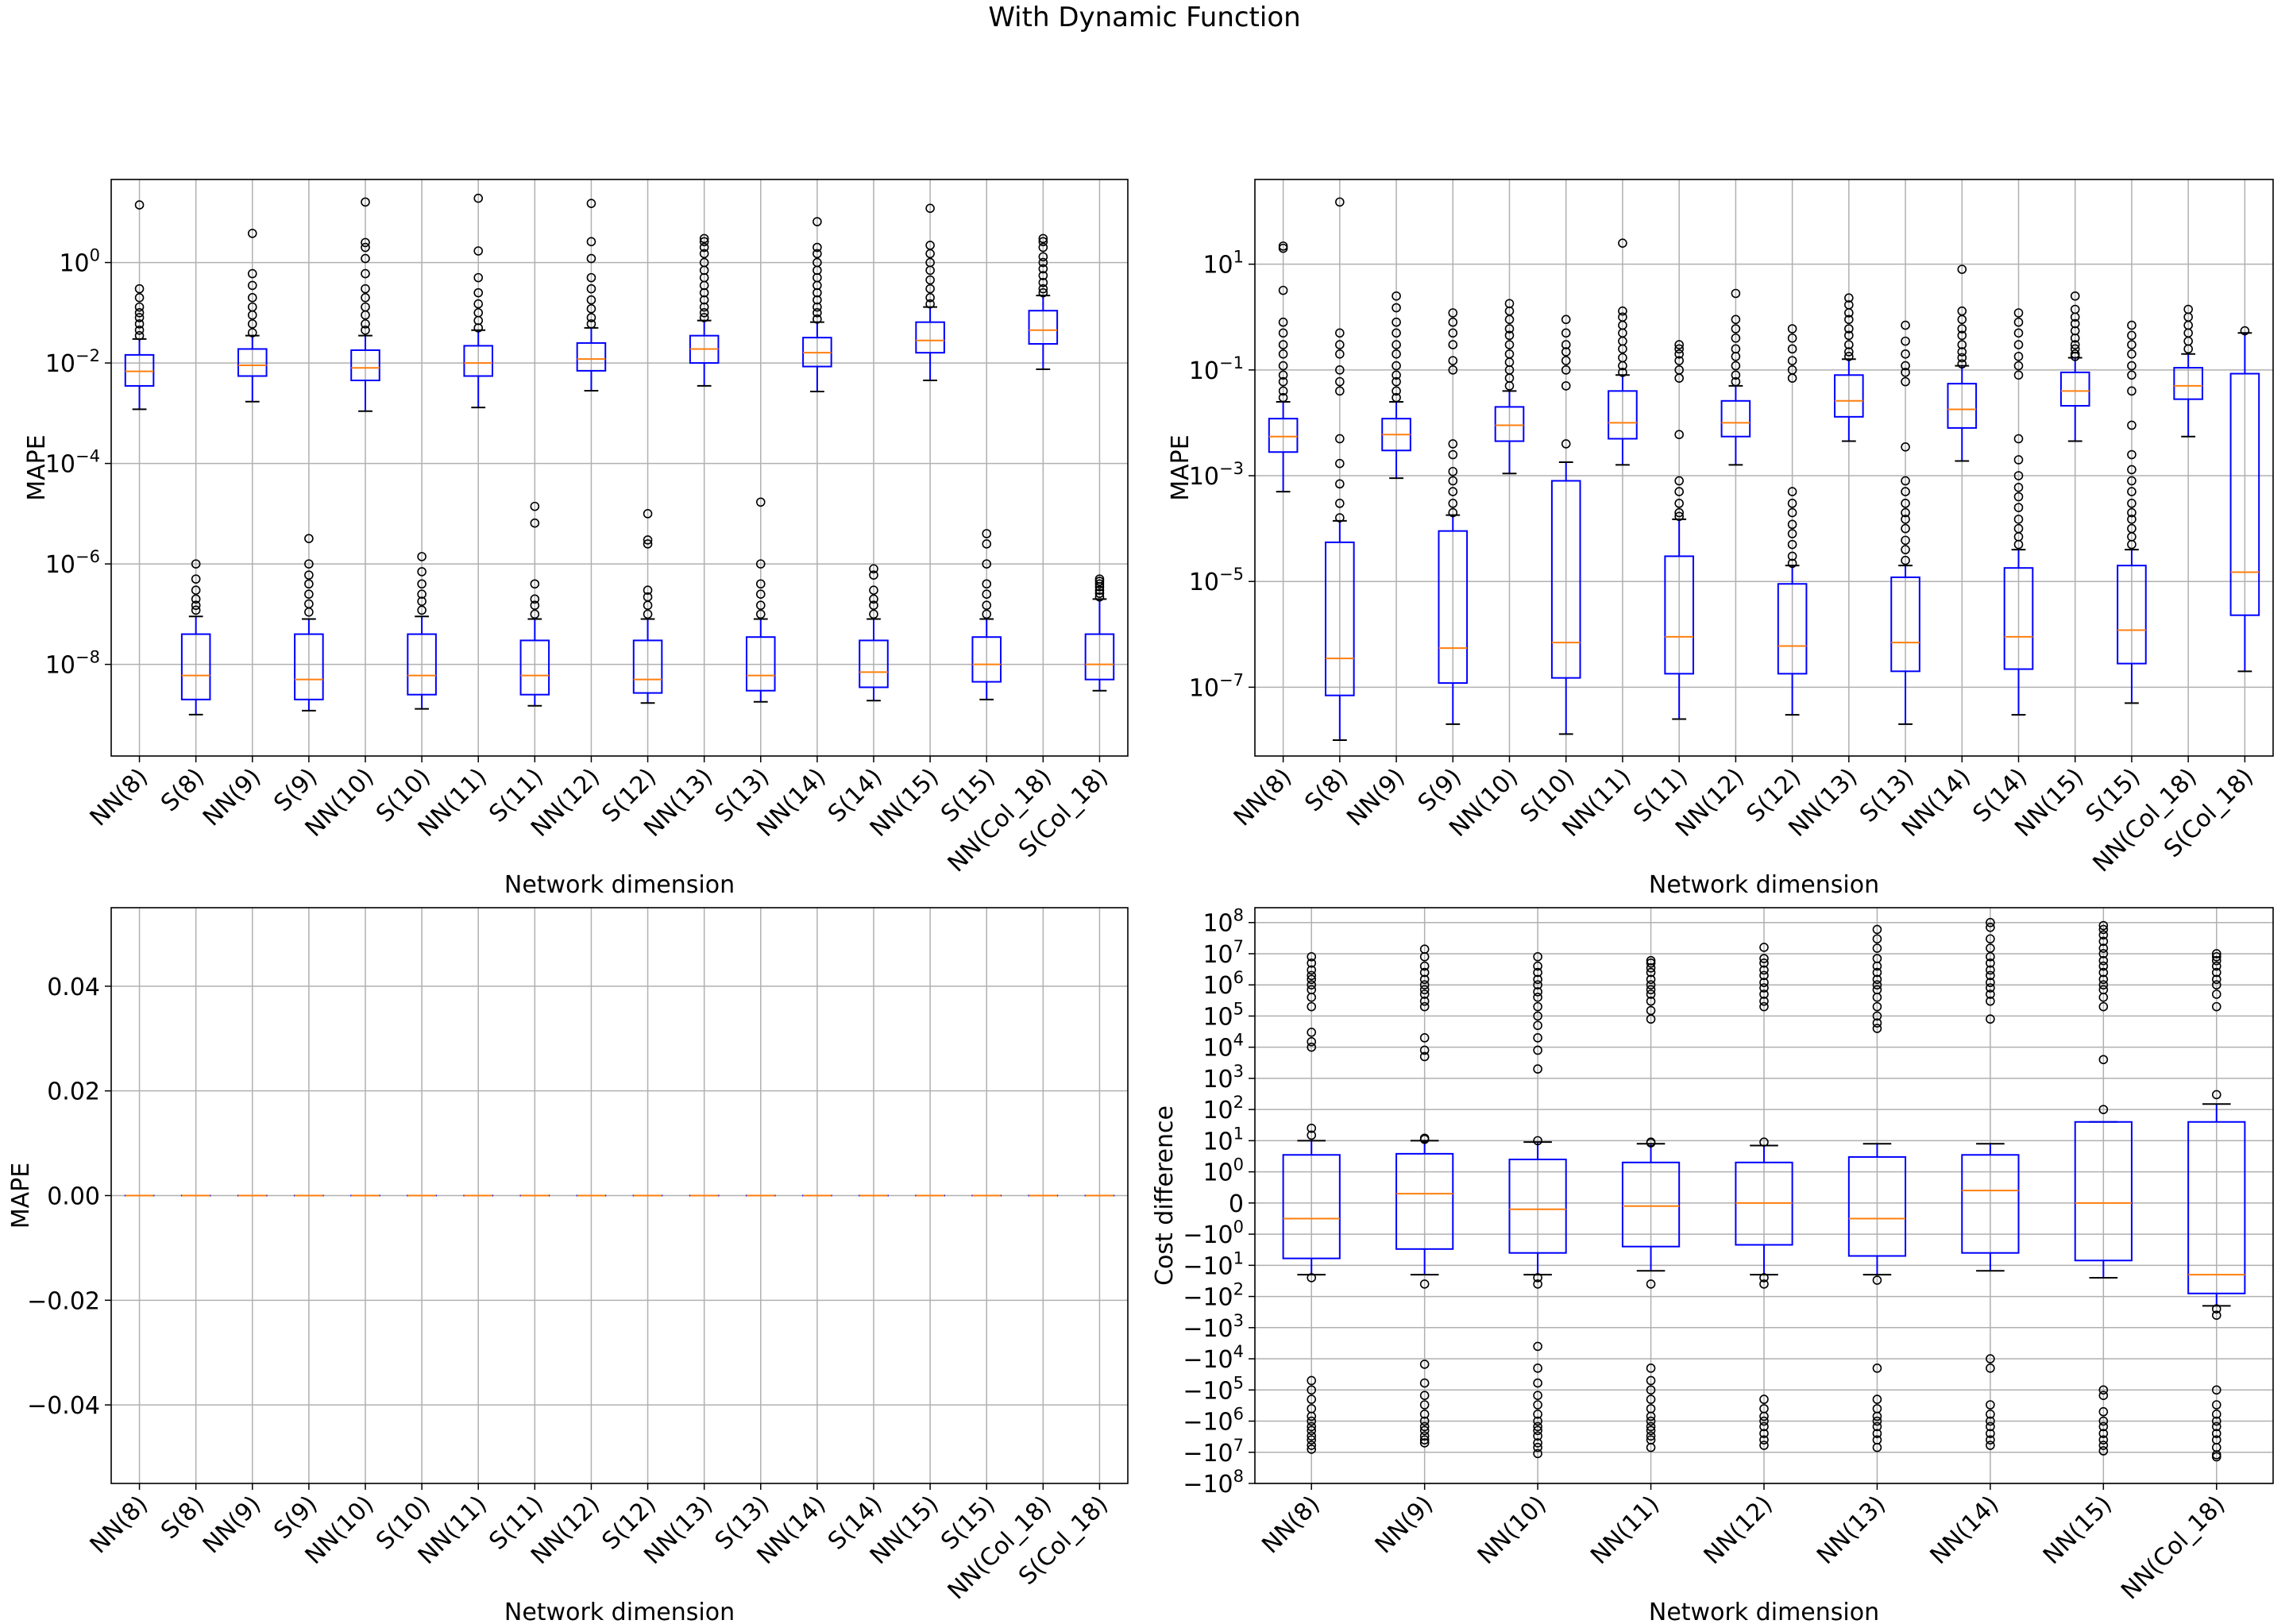 This screenshot has height=1624, width=2289. Describe the element at coordinates (1213, 1452) in the screenshot. I see `y-tick-label: −107` at that location.